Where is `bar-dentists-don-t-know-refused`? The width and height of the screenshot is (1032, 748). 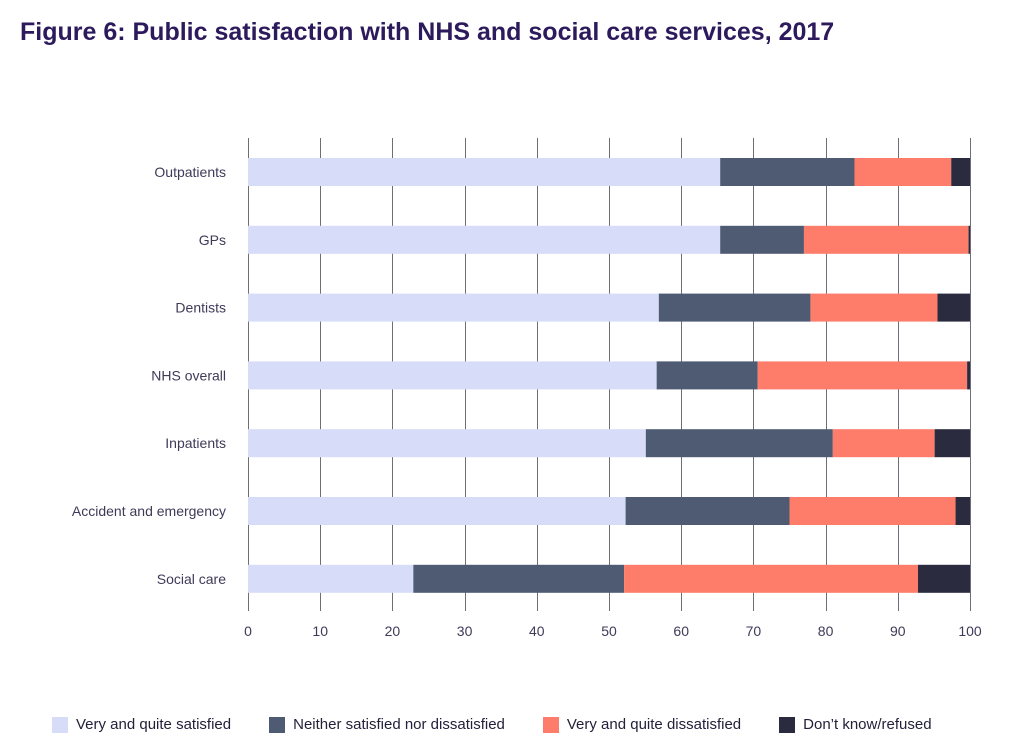 bar-dentists-don-t-know-refused is located at coordinates (953, 307).